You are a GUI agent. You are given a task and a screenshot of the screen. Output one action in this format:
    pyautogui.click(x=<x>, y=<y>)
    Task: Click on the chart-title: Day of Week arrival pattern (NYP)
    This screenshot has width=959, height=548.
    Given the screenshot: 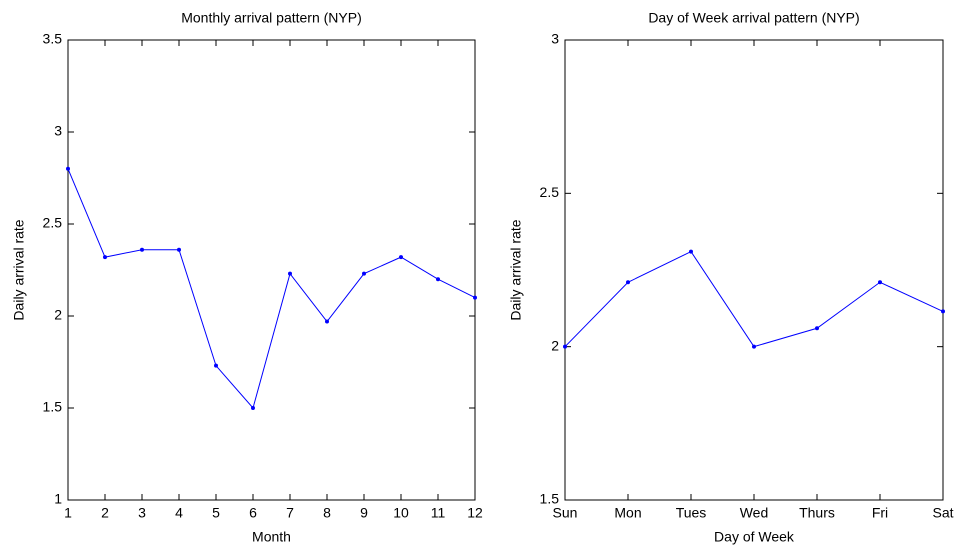 What is the action you would take?
    pyautogui.click(x=753, y=18)
    